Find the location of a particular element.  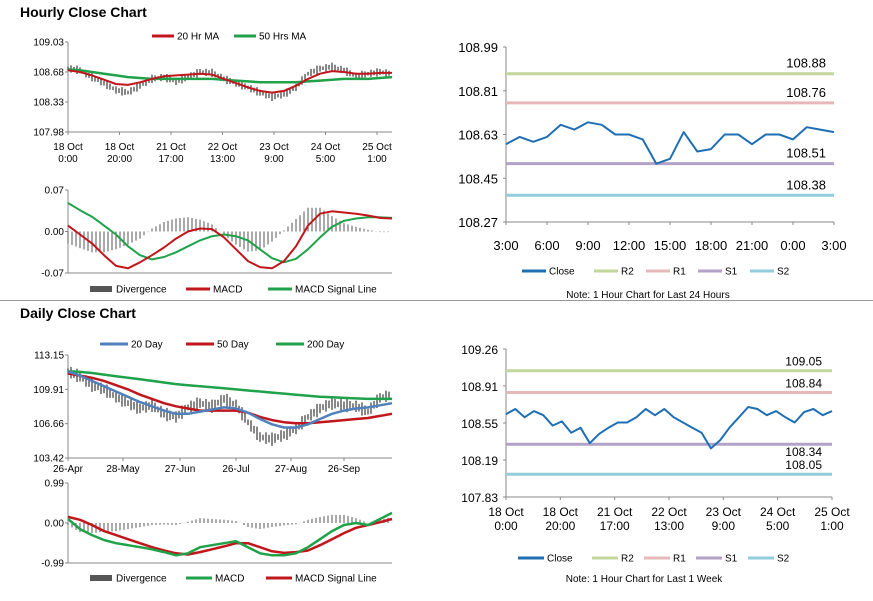

daily-pivot-s2-legend-label: S2 is located at coordinates (783, 559).